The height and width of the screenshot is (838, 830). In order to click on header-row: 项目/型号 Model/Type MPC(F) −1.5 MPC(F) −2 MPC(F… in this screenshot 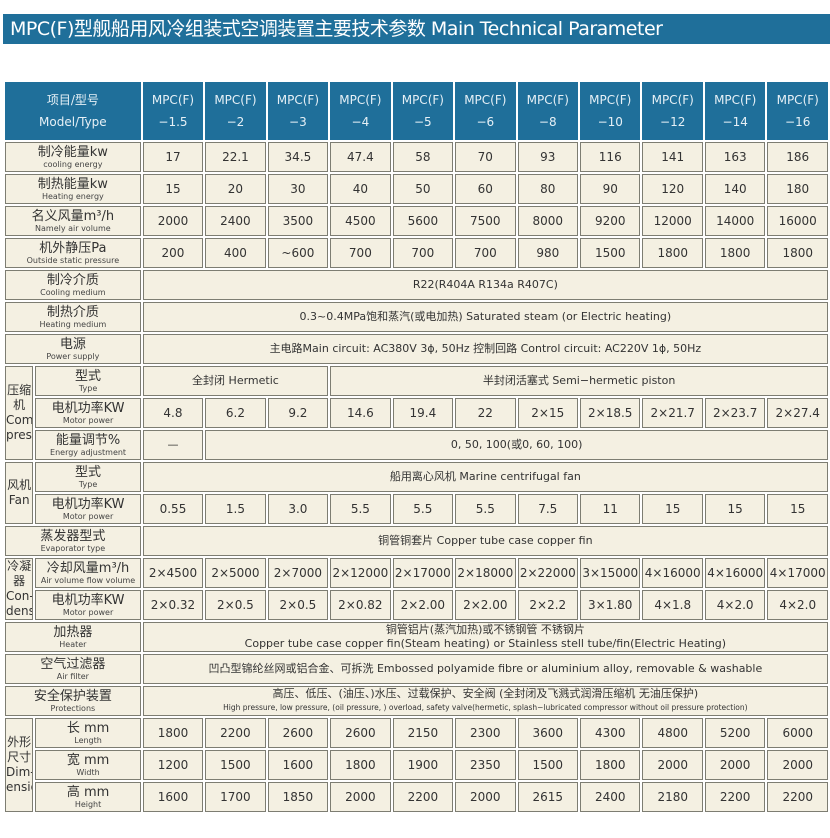, I will do `click(416, 111)`.